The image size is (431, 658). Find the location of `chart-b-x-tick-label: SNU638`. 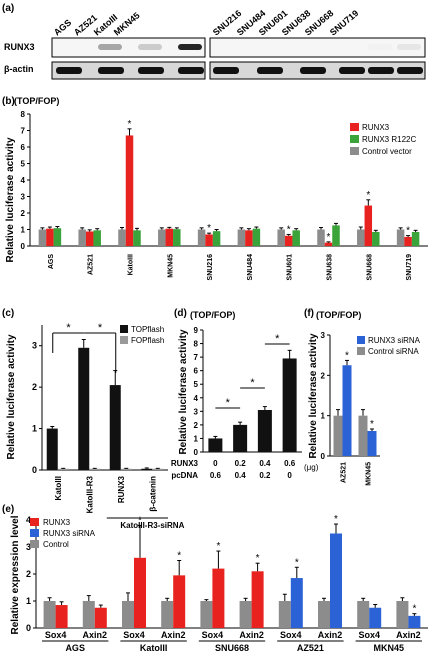

chart-b-x-tick-label: SNU638 is located at coordinates (330, 267).